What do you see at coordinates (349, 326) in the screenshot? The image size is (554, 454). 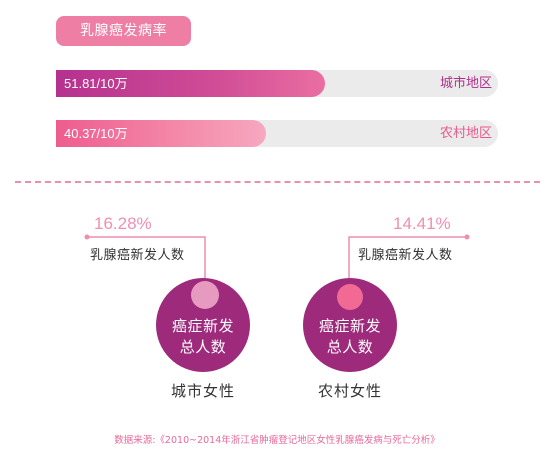 I see `circle-text-rural-line1: 癌症新发` at bounding box center [349, 326].